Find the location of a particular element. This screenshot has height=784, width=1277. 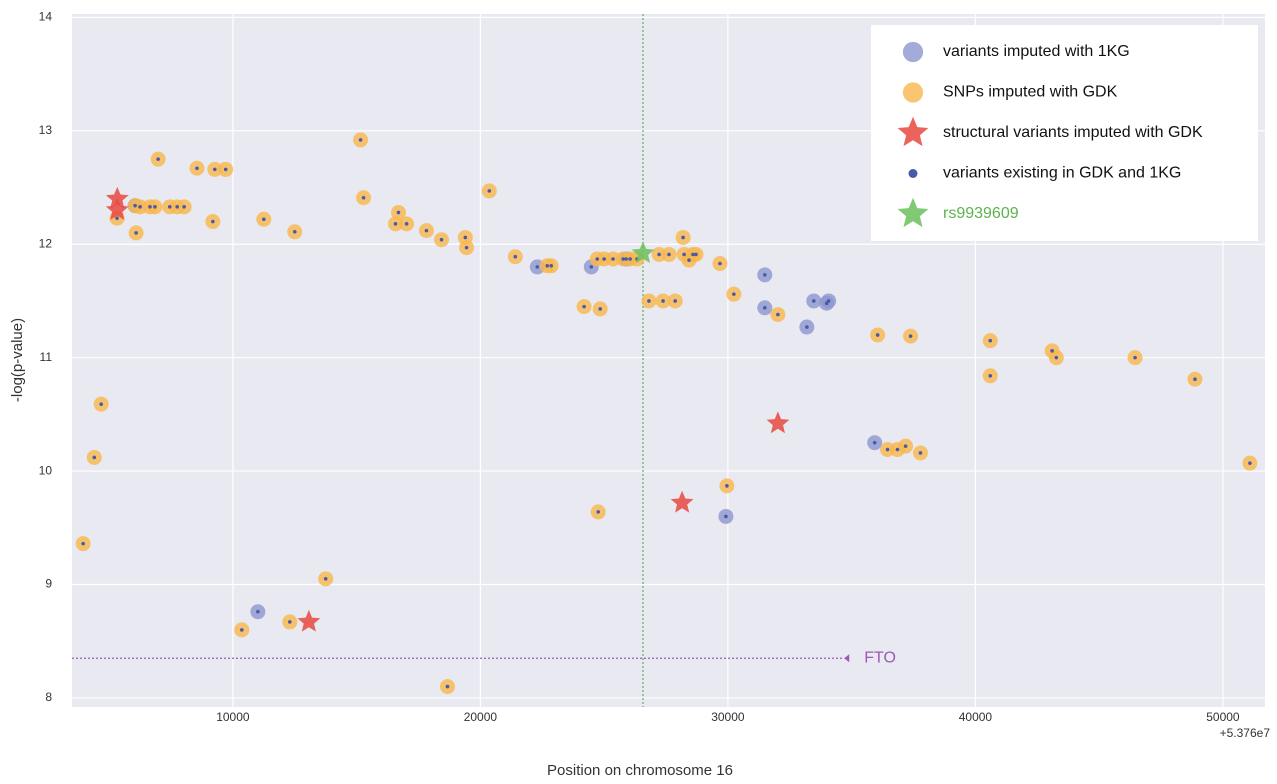

legend-label: variants existing in GDK and 1KG is located at coordinates (1062, 173).